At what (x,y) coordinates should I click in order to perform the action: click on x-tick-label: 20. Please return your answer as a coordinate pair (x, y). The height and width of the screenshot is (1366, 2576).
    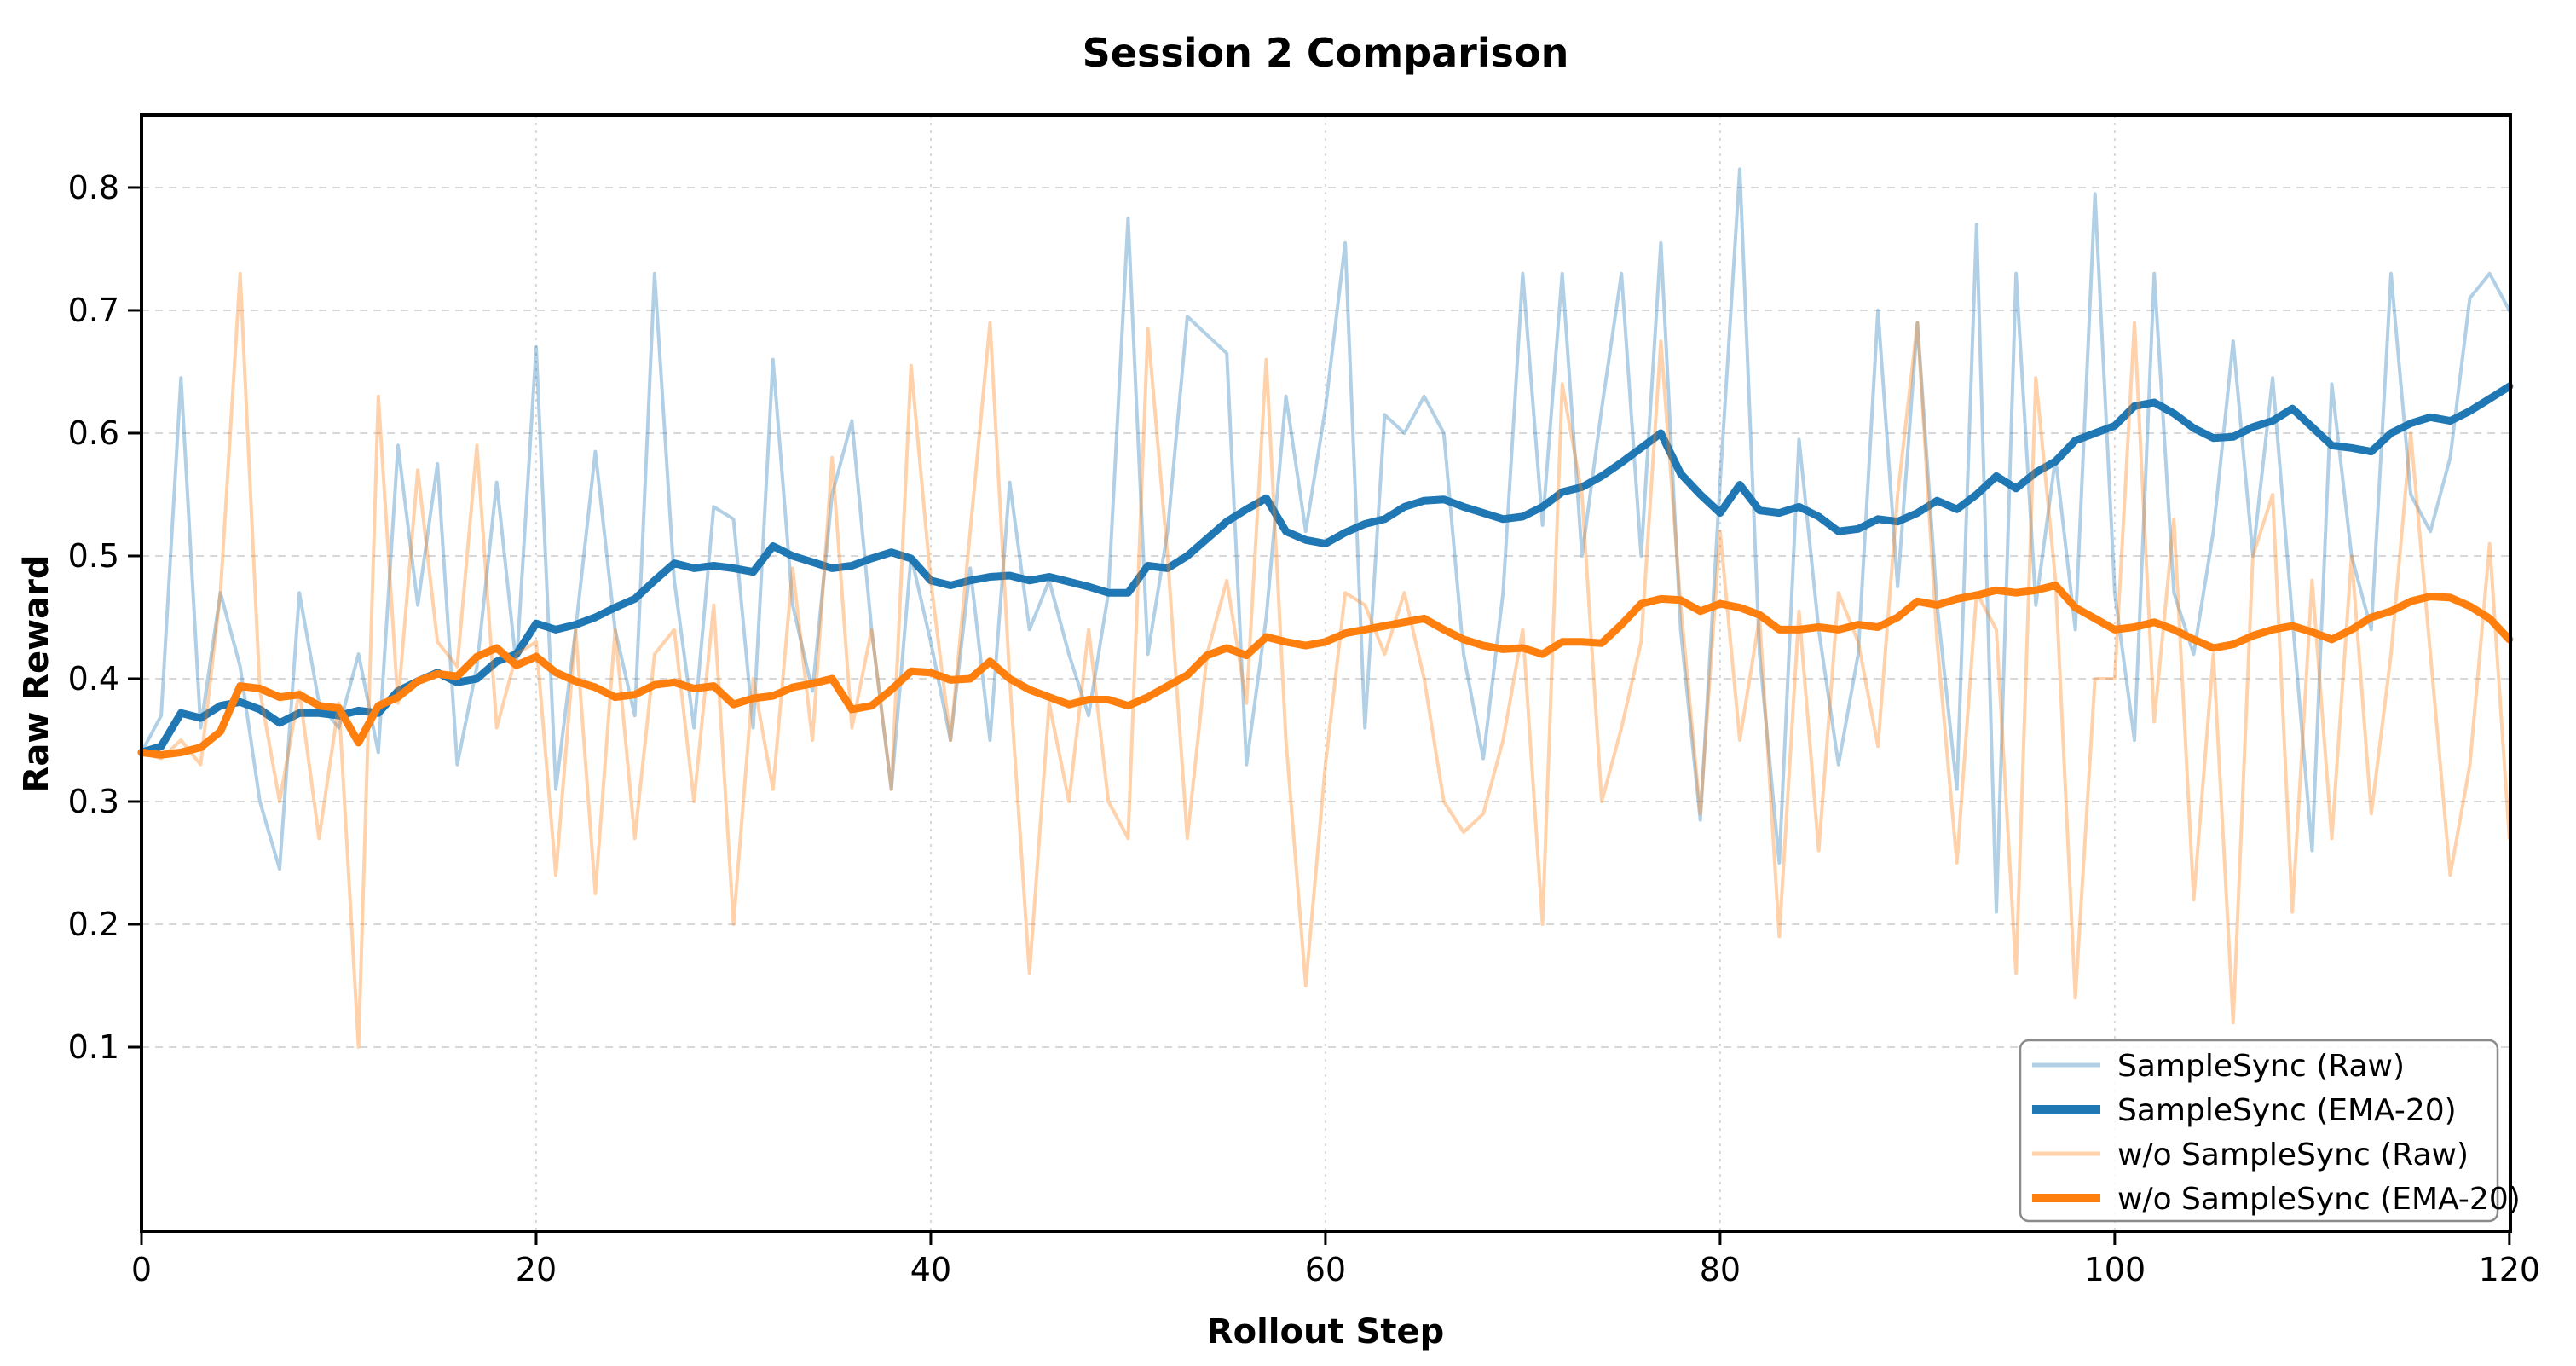
    Looking at the image, I should click on (536, 1269).